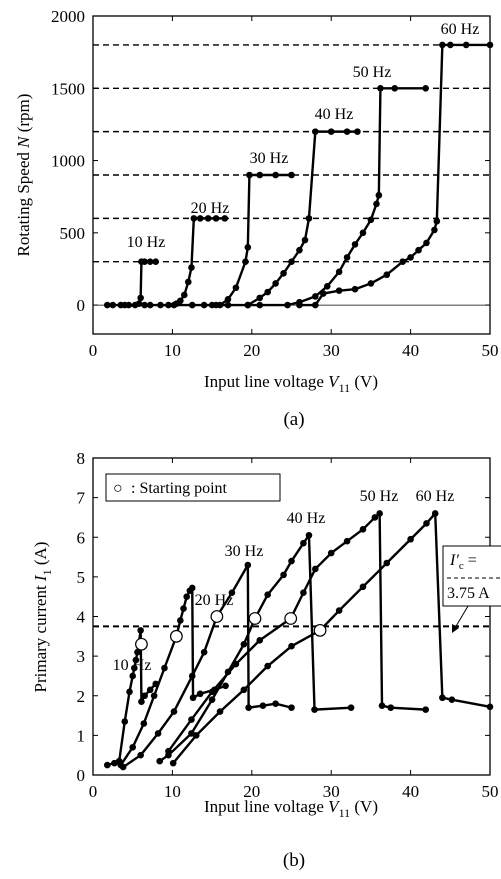 Image resolution: width=501 pixels, height=879 pixels. Describe the element at coordinates (490, 791) in the screenshot. I see `chart-b-xtick-label: 50` at that location.